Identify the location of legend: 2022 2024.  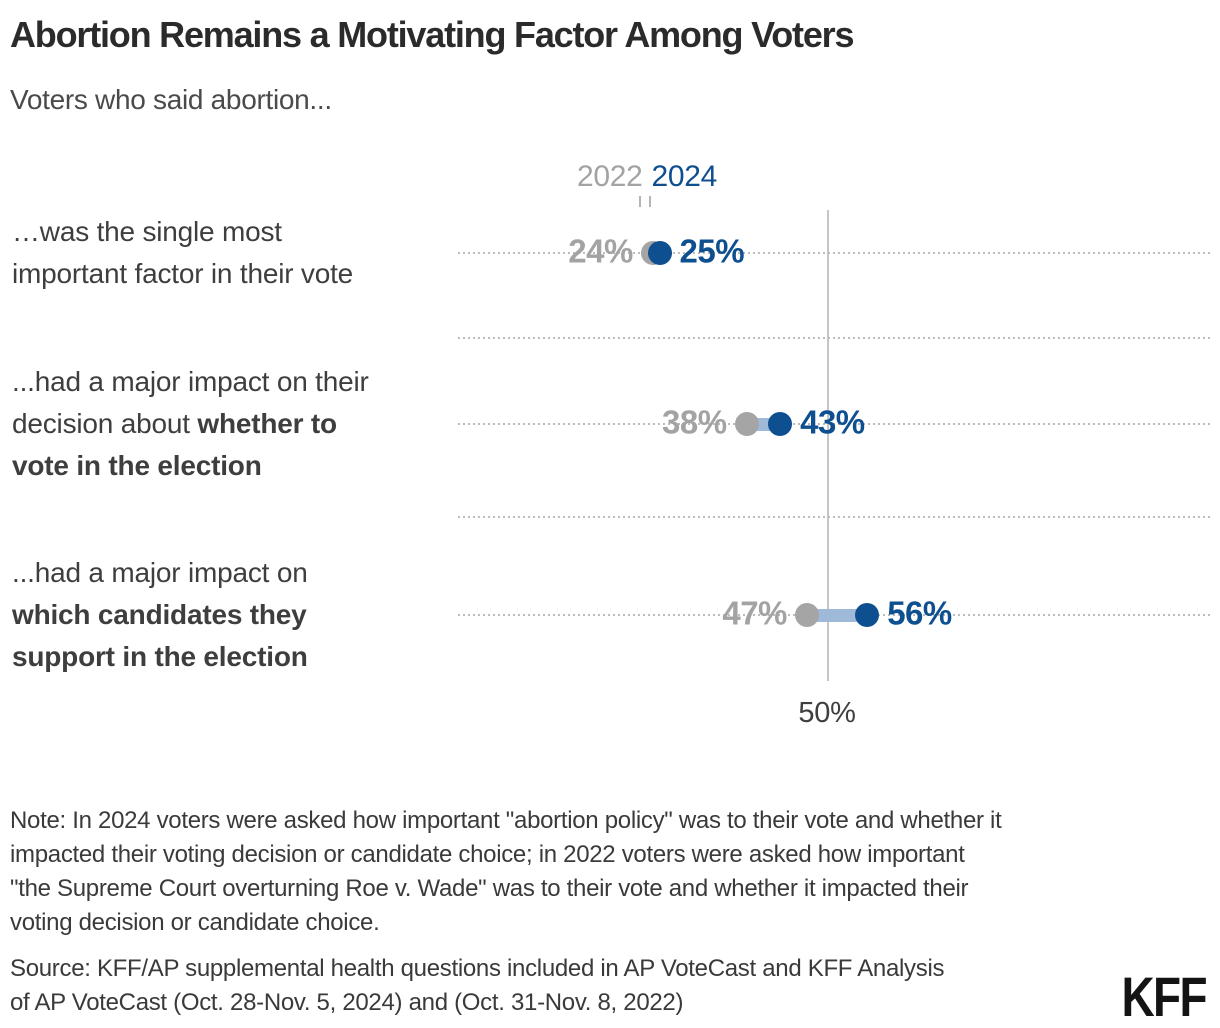
(647, 177).